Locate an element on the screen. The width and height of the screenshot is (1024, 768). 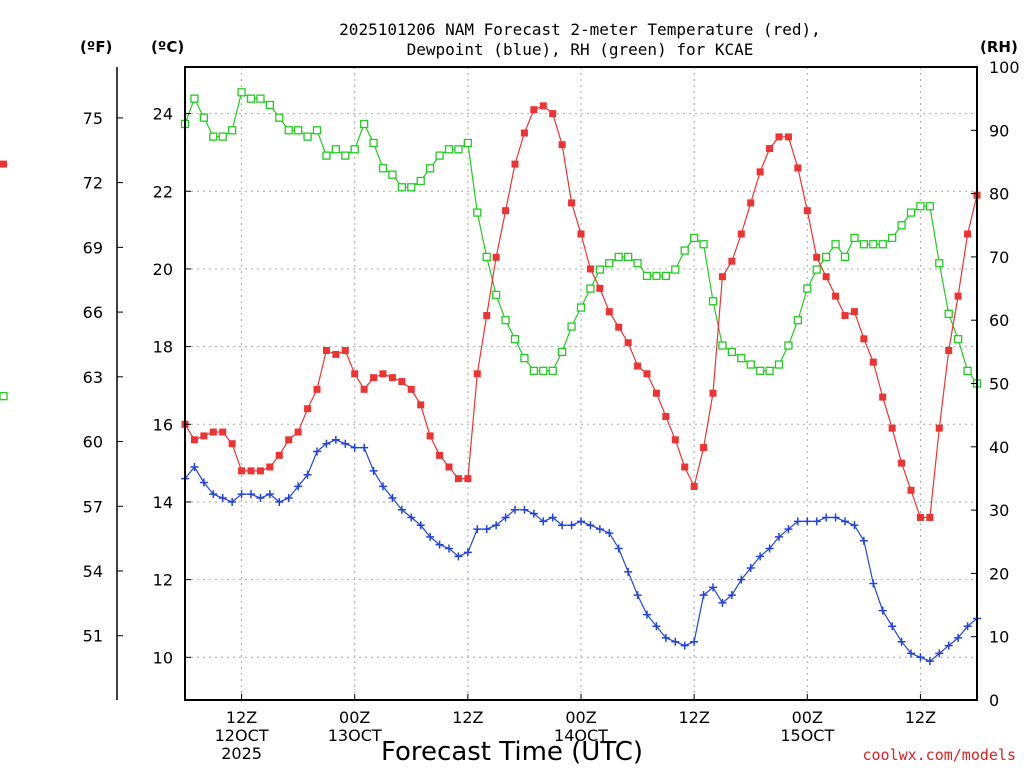
fahrenheit-unit-label: (ºF) is located at coordinates (96, 47).